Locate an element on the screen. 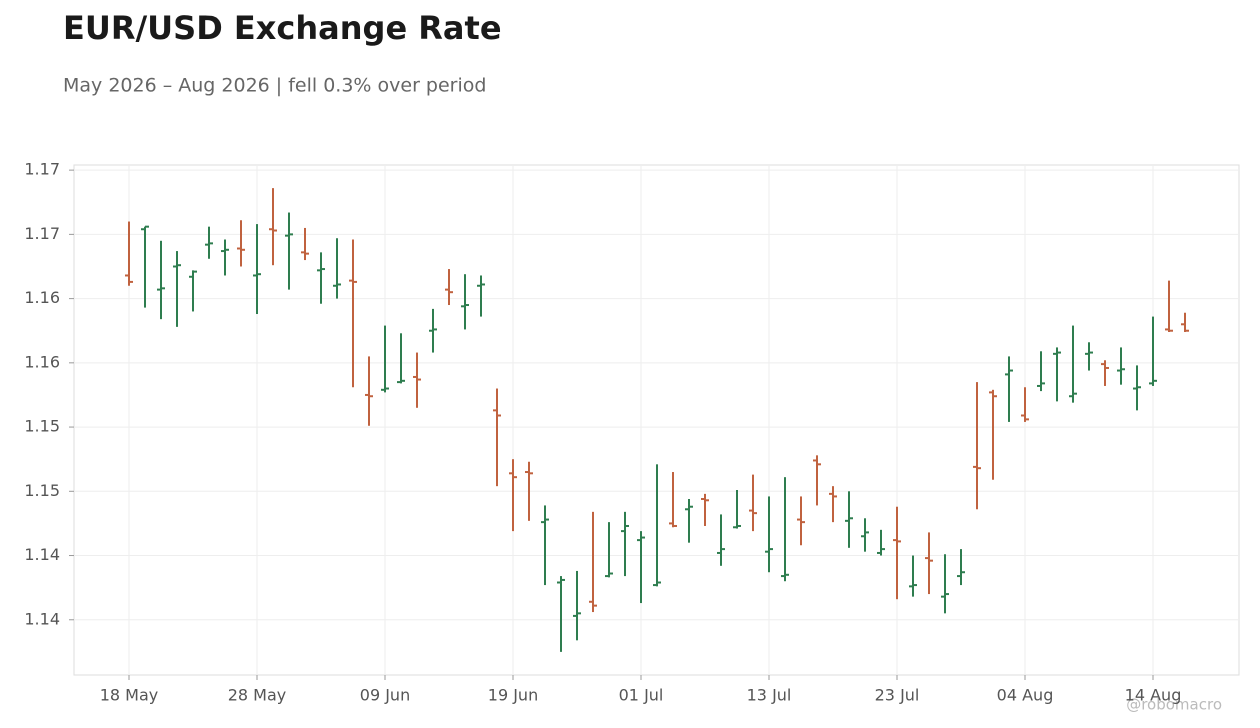 This screenshot has width=1260, height=728. x-tick-label: 23 Jul is located at coordinates (897, 695).